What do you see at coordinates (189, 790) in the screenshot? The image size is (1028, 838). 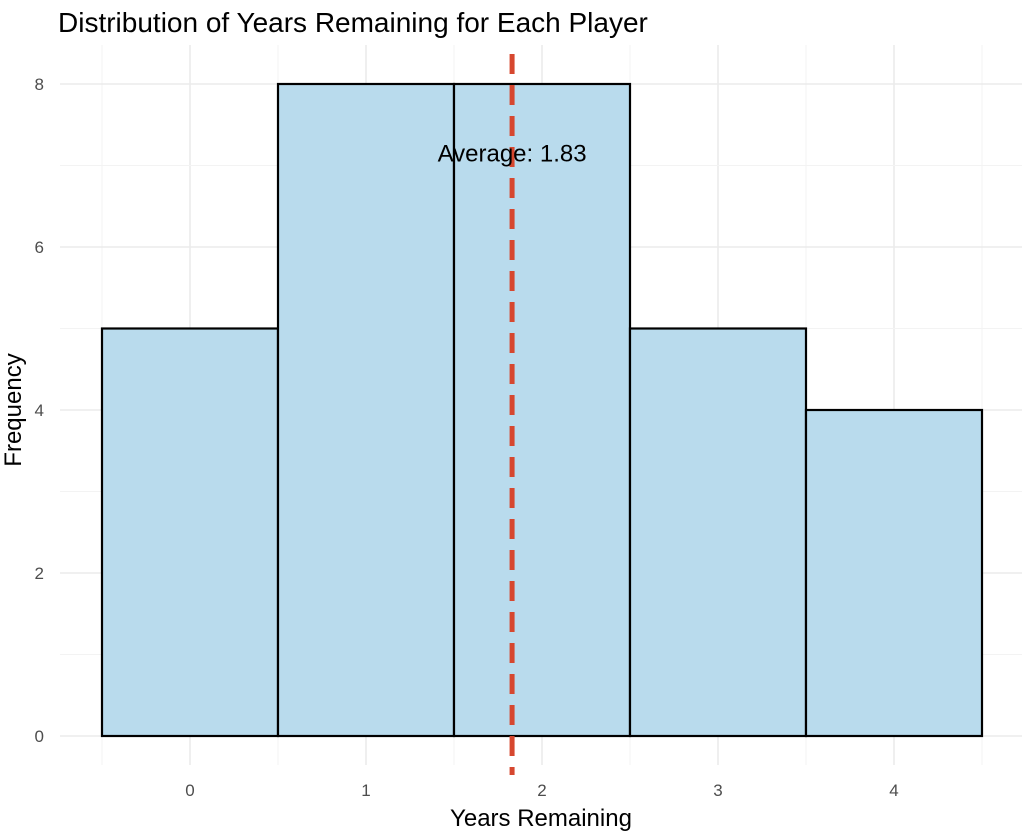 I see `x-tick-label: 0` at bounding box center [189, 790].